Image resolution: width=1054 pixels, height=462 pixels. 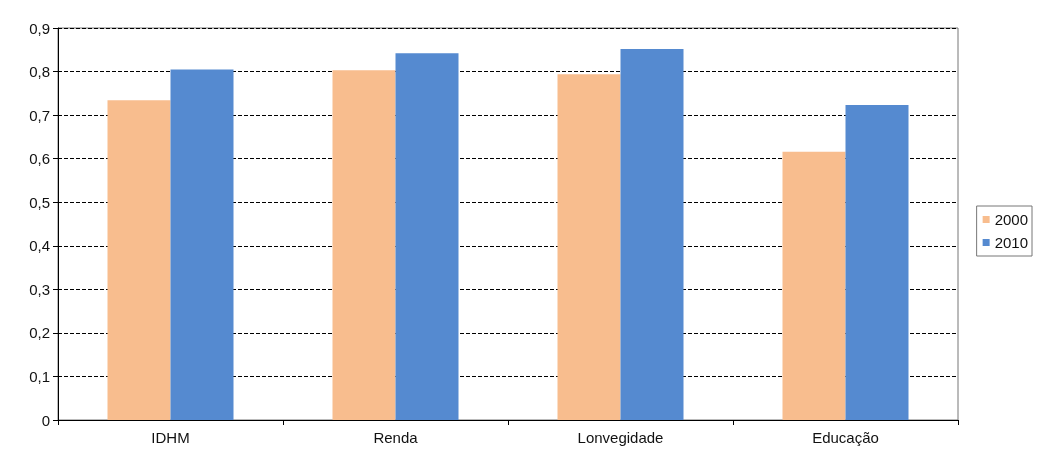 What do you see at coordinates (1011, 219) in the screenshot?
I see `legend-label: 2000` at bounding box center [1011, 219].